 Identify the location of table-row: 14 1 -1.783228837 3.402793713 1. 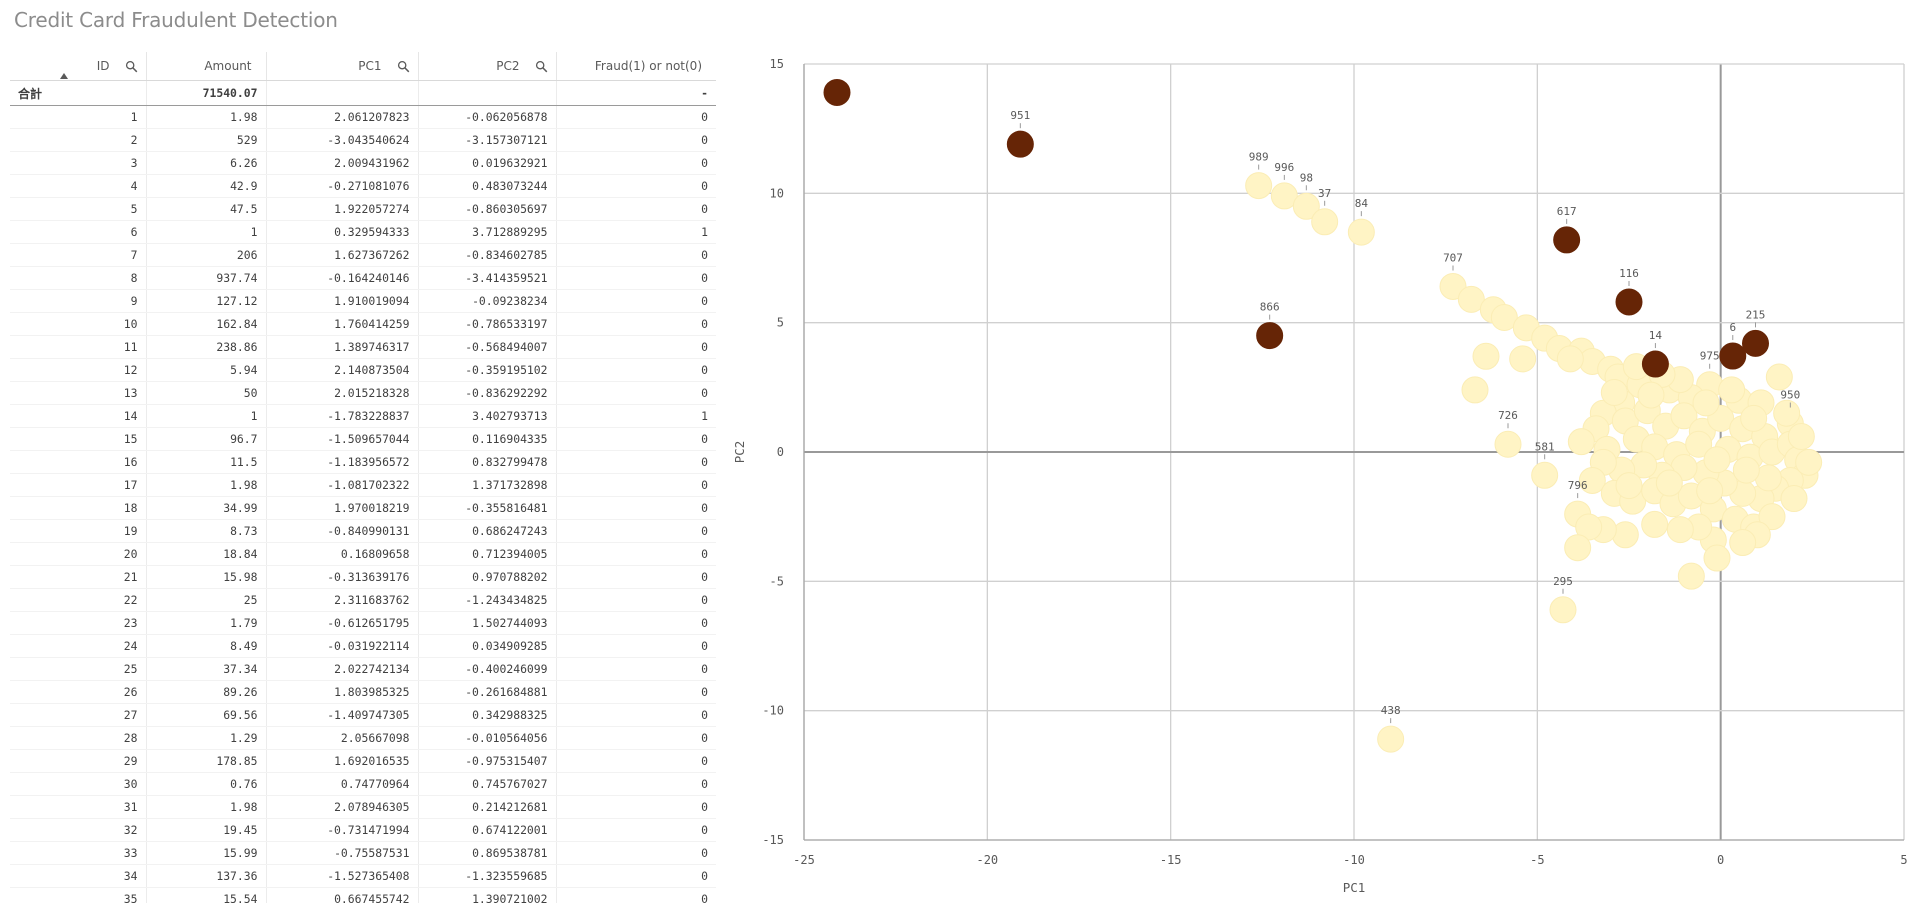
(363, 416).